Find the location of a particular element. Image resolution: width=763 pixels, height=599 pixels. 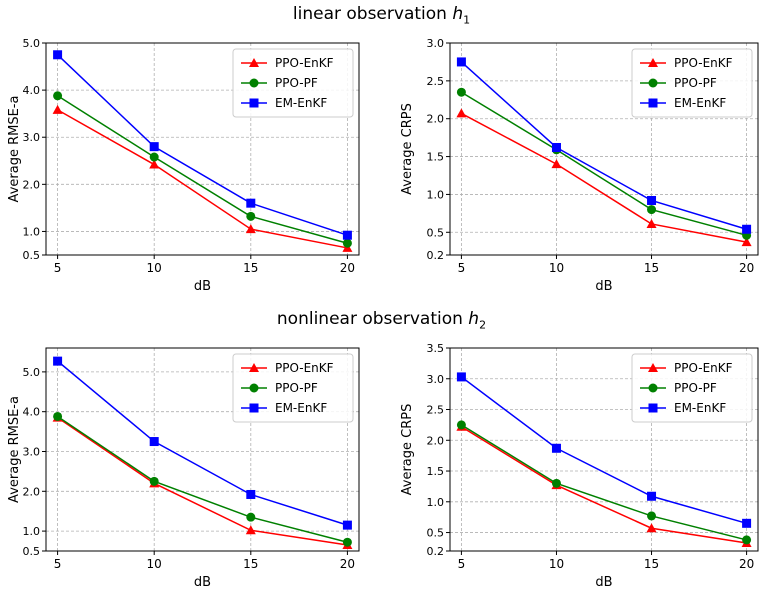

y-tick-label: 0.5 is located at coordinates (436, 232).